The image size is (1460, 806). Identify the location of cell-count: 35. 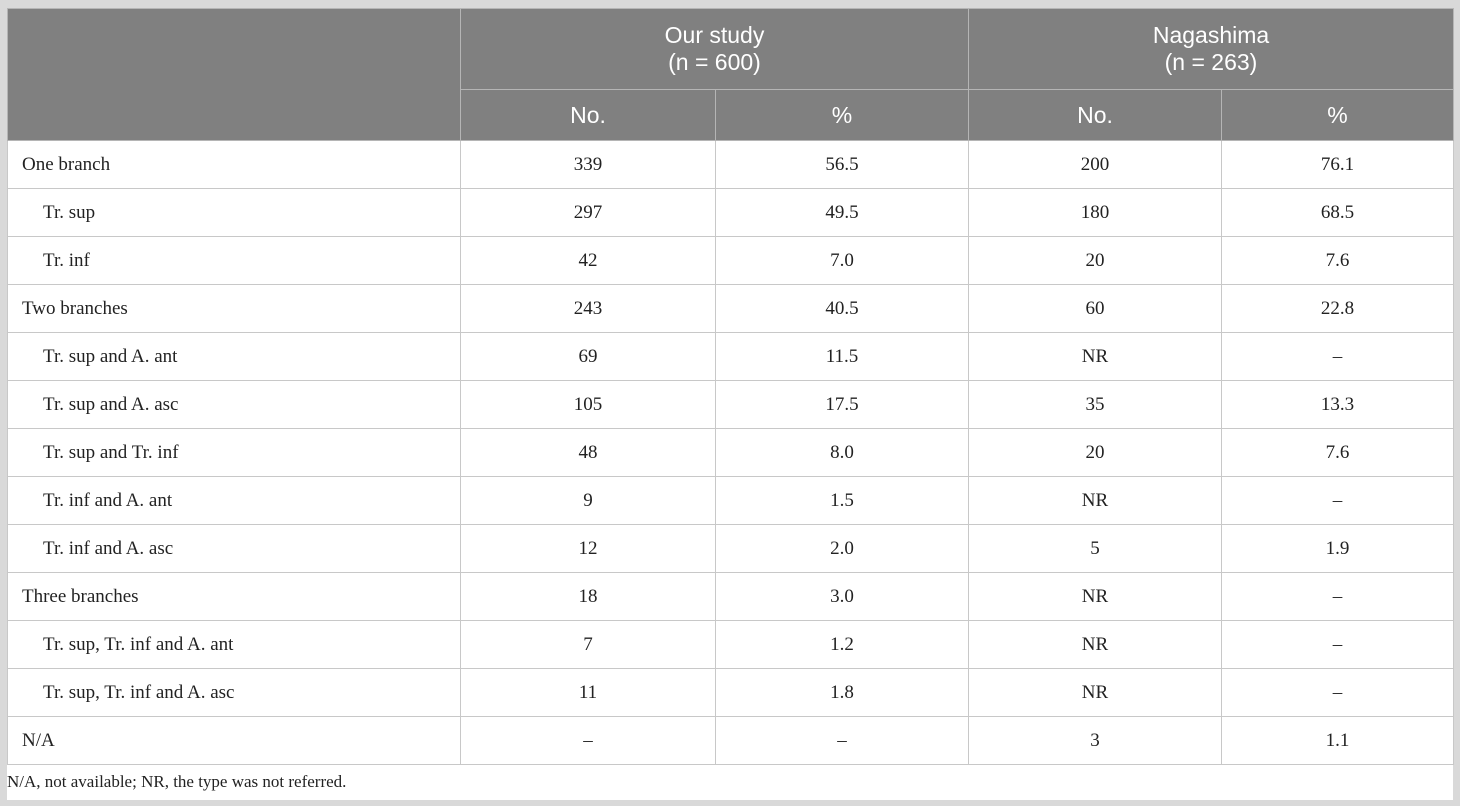
(1095, 404).